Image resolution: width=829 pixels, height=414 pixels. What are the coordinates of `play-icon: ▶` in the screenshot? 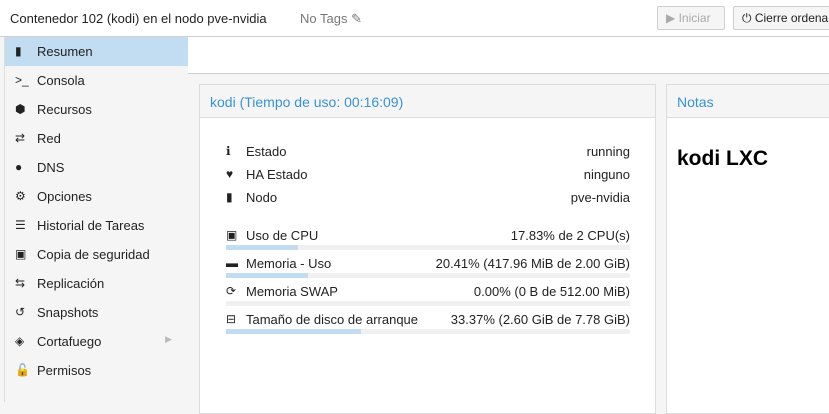 It's located at (671, 18).